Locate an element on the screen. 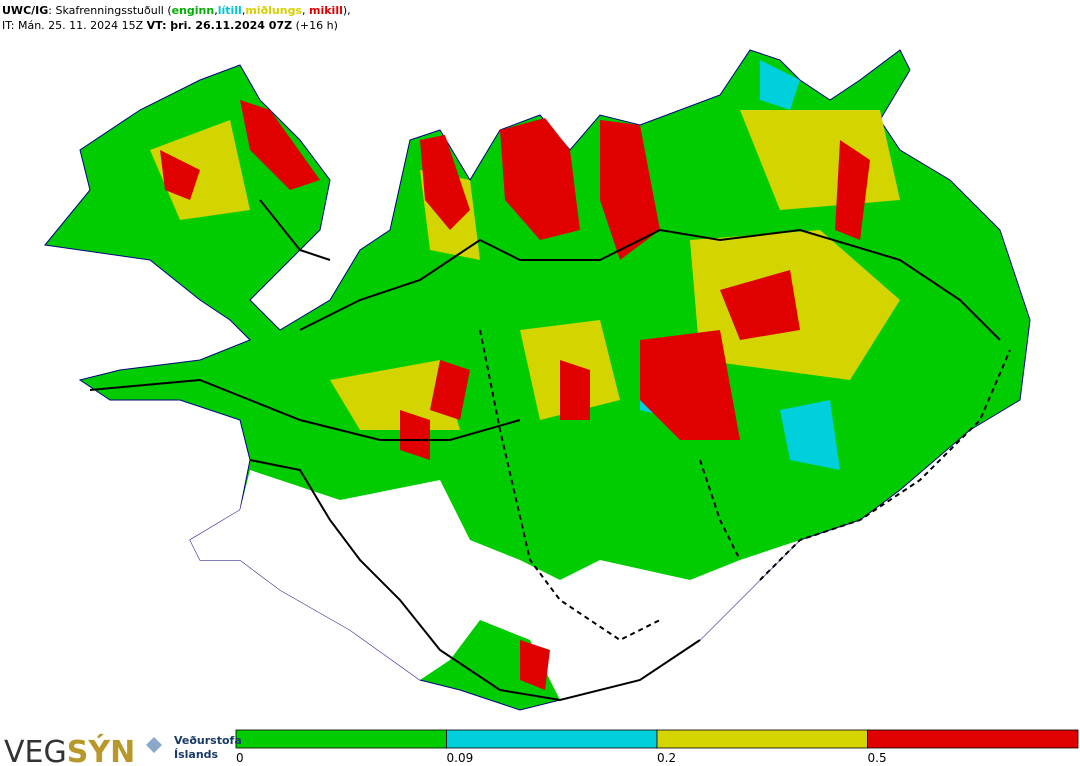 The width and height of the screenshot is (1080, 766). header-text: miðlungs is located at coordinates (273, 10).